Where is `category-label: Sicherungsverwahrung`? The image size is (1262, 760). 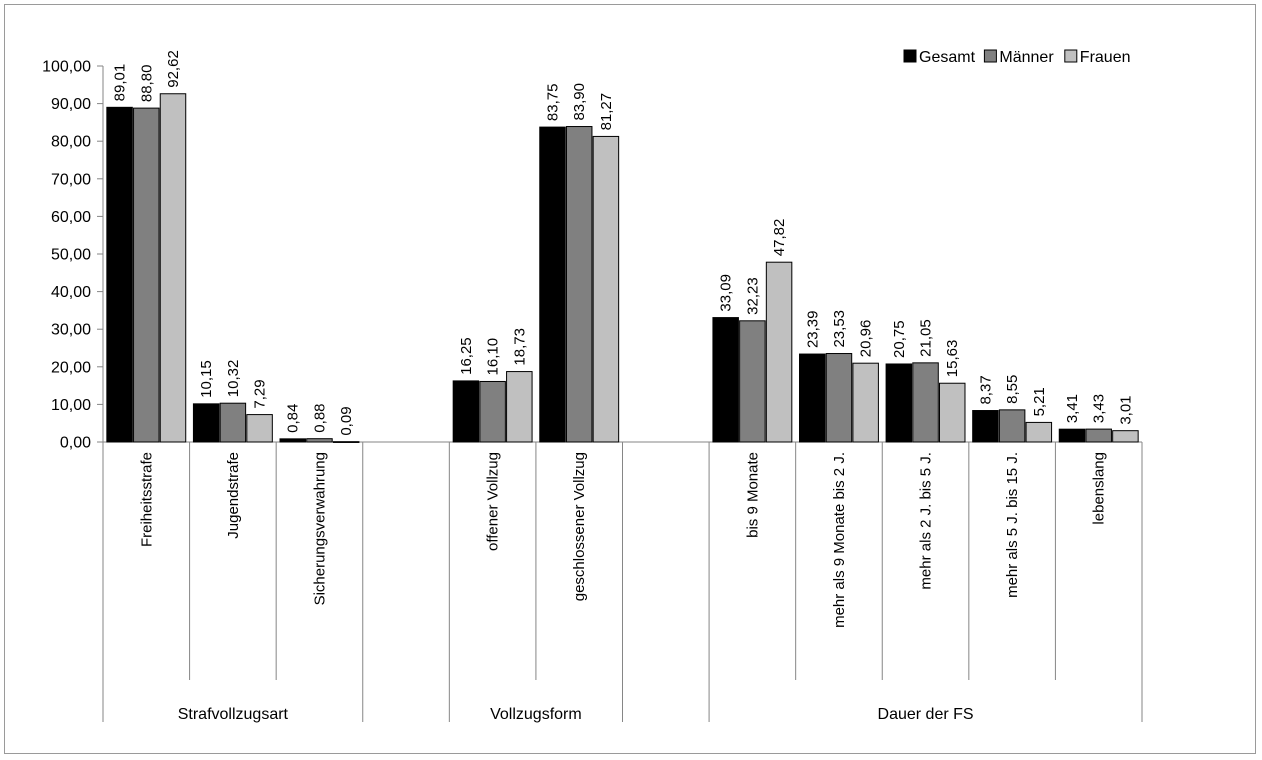
category-label: Sicherungsverwahrung is located at coordinates (319, 528).